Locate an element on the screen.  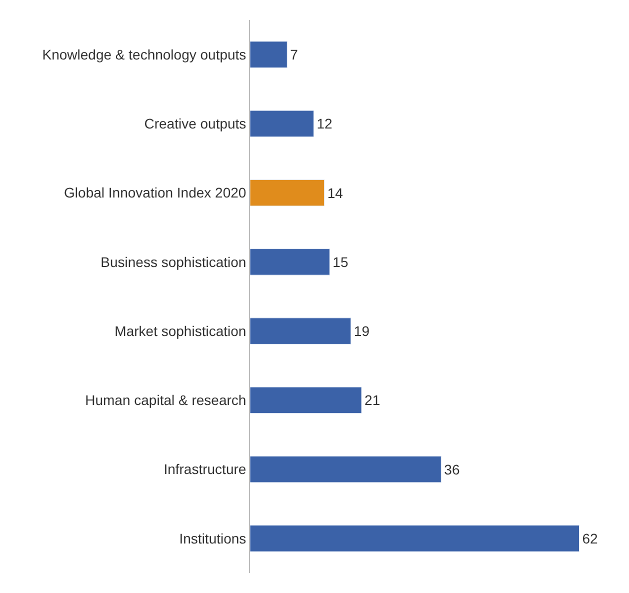
y-tick-label: Institutions is located at coordinates (212, 538).